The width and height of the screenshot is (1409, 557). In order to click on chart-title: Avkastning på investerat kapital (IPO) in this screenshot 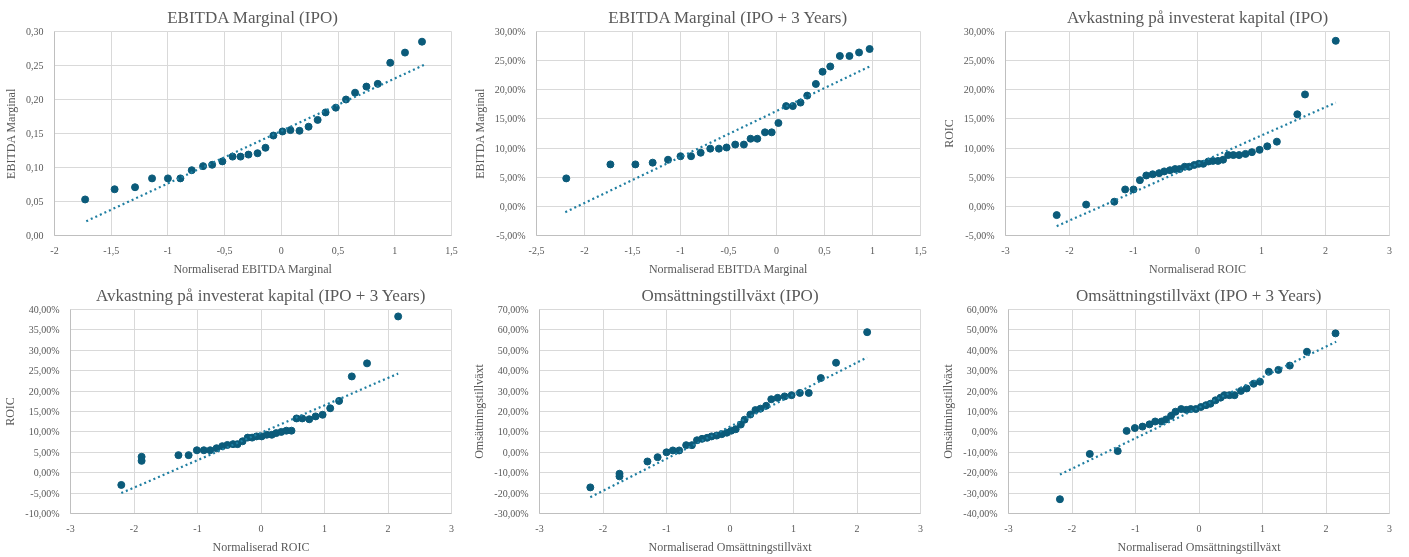, I will do `click(1197, 17)`.